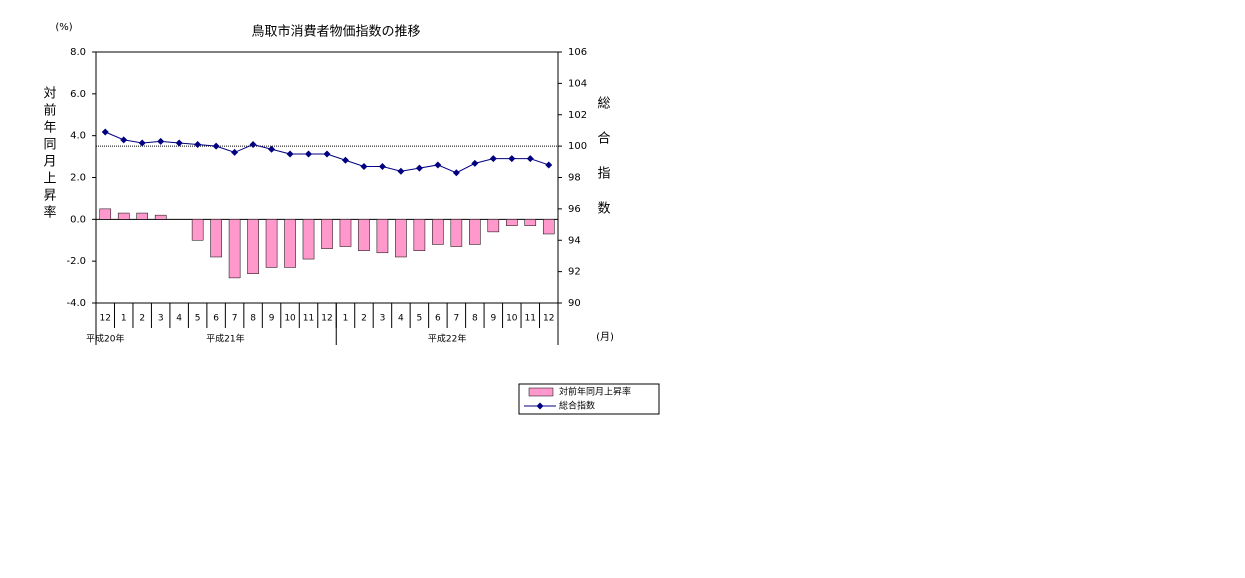 The height and width of the screenshot is (578, 1245). What do you see at coordinates (225, 339) in the screenshot?
I see `x-group-label: 平成21年` at bounding box center [225, 339].